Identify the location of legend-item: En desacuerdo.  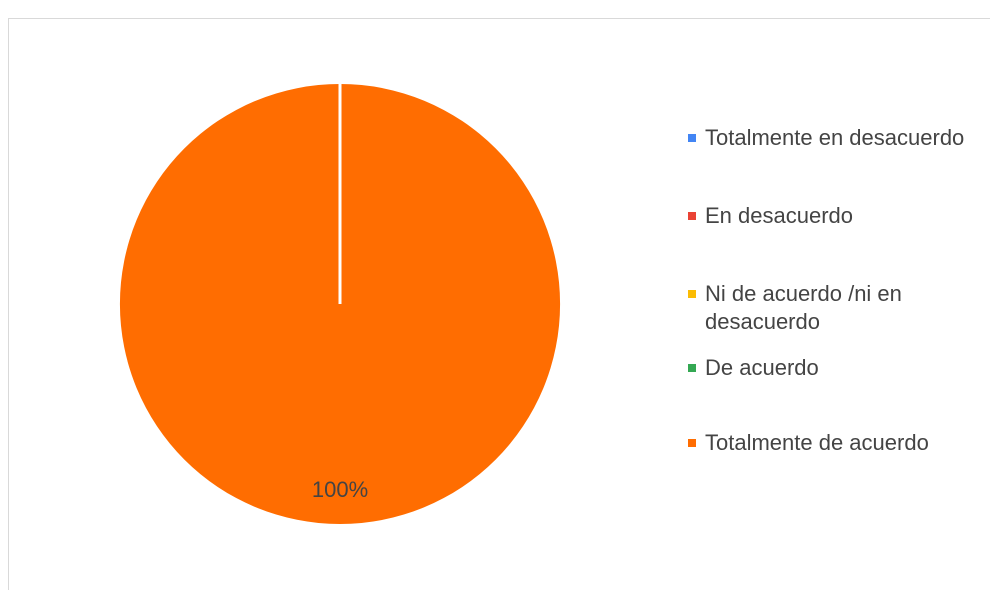
(826, 216).